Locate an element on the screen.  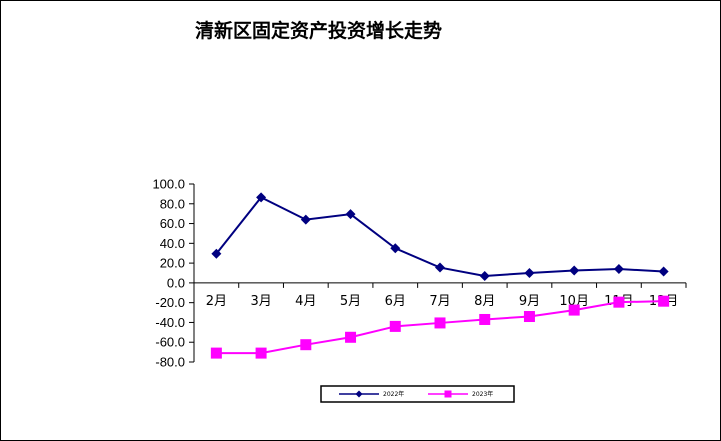
y-tick-label: -60.0 is located at coordinates (170, 342).